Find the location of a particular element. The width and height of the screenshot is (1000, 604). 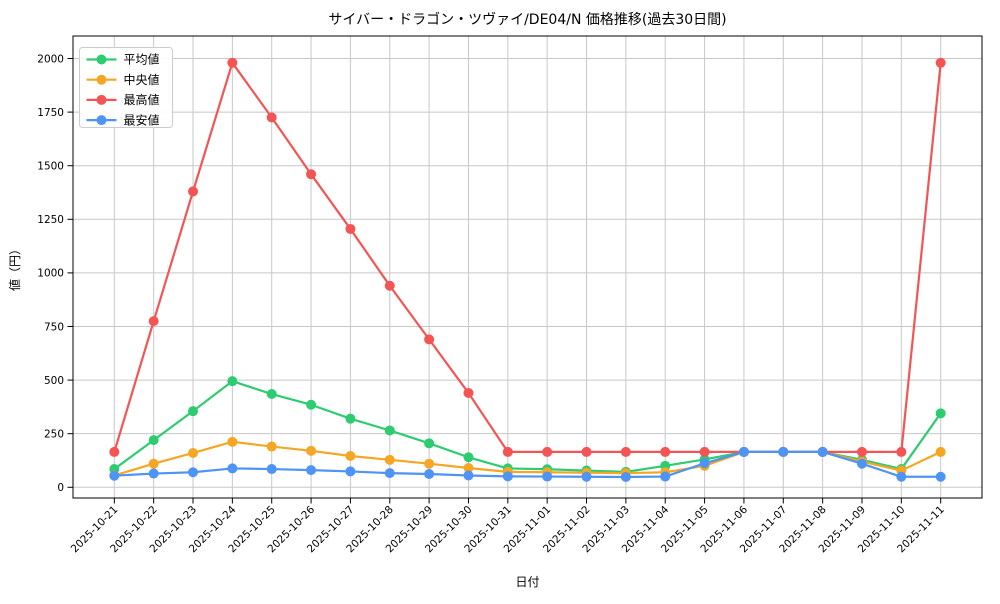

y-tick-label: 1000 is located at coordinates (50, 274).